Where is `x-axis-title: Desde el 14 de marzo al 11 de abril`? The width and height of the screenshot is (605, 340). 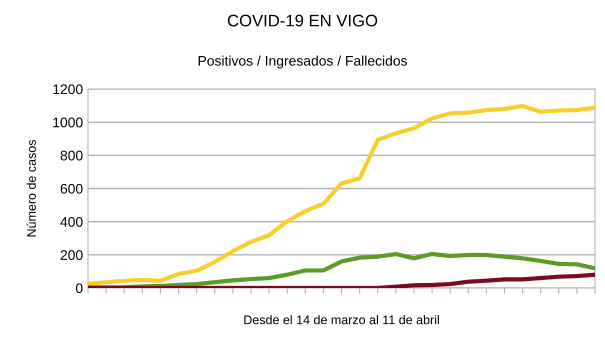 x-axis-title: Desde el 14 de marzo al 11 de abril is located at coordinates (341, 319).